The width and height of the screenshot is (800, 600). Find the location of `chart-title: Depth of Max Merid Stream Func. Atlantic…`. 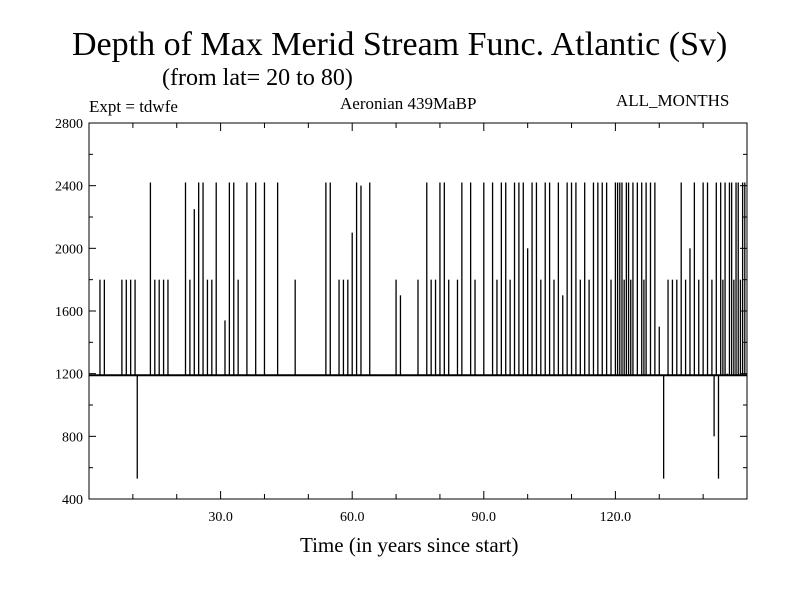

chart-title: Depth of Max Merid Stream Func. Atlantic… is located at coordinates (400, 44).